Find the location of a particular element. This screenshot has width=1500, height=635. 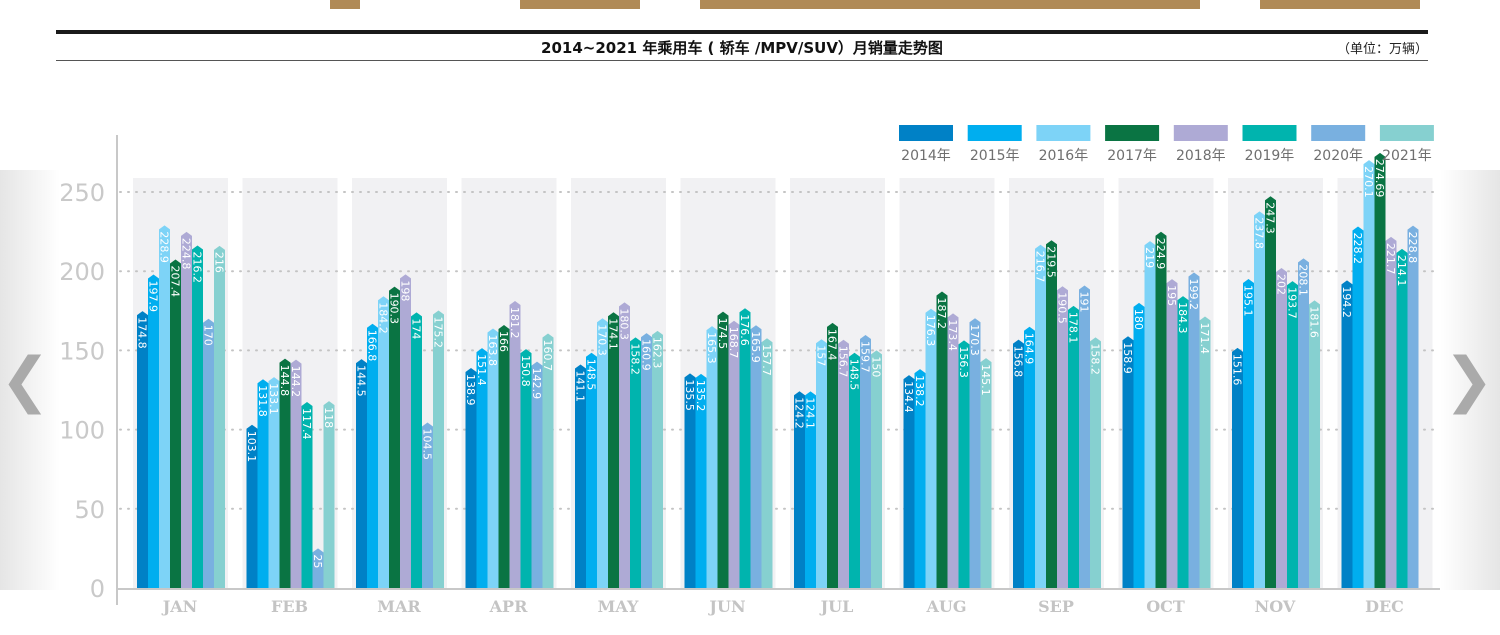

bar-value-label: 193.7 is located at coordinates (1292, 303).